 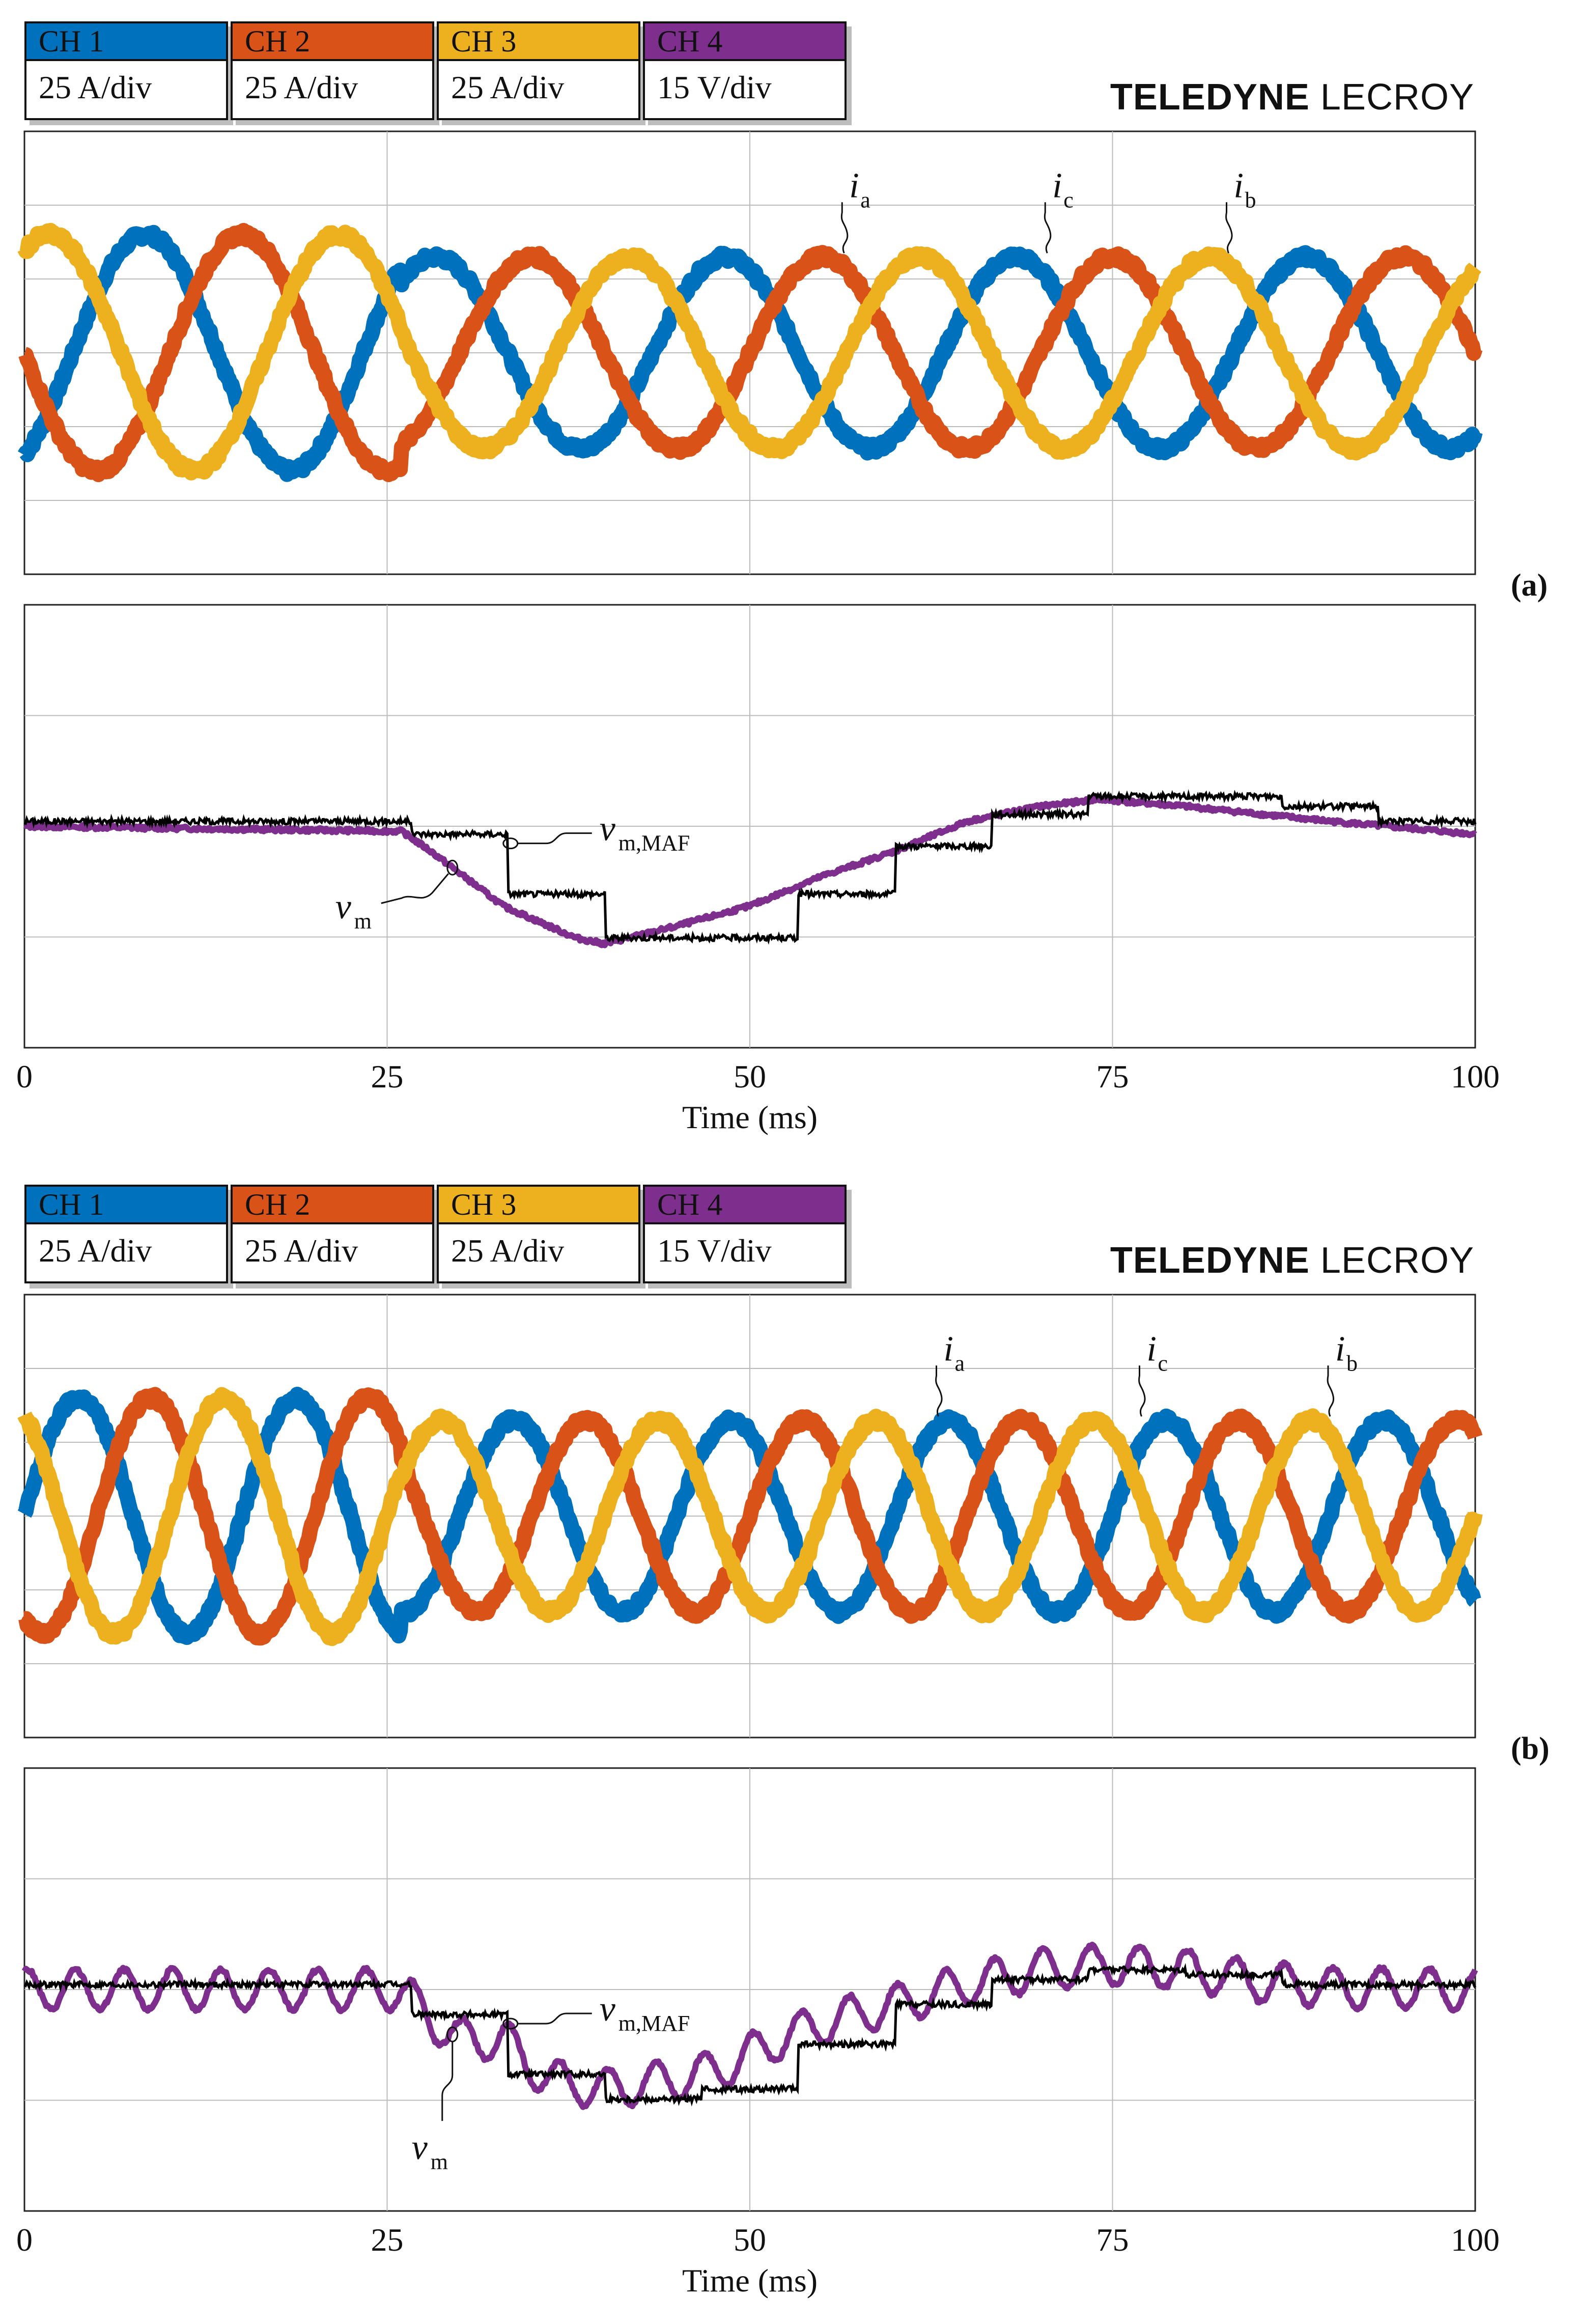 What do you see at coordinates (1530, 1748) in the screenshot?
I see `panel-label-b: (b)` at bounding box center [1530, 1748].